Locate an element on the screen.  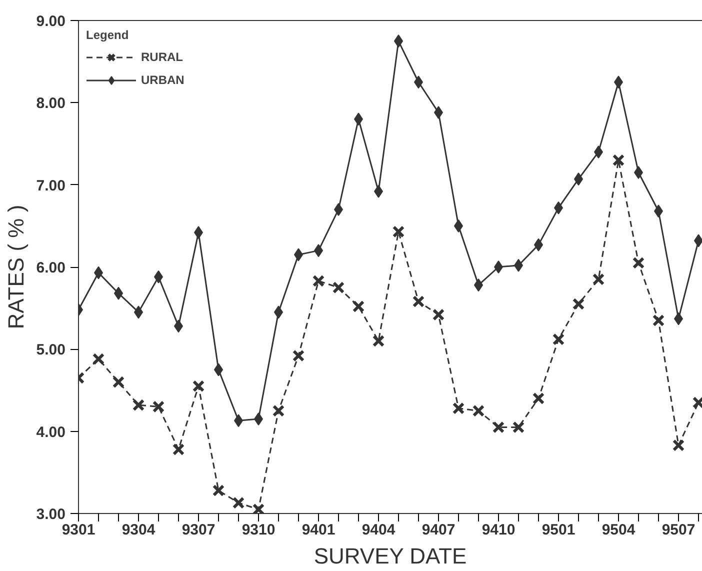
legend-label: URBAN is located at coordinates (162, 80).